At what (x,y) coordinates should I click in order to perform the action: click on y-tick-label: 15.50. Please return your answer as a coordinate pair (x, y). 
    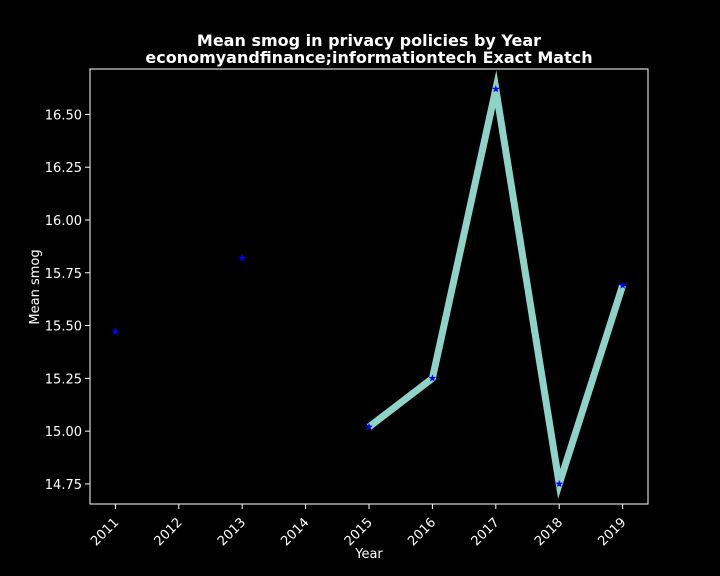
    Looking at the image, I should click on (63, 327).